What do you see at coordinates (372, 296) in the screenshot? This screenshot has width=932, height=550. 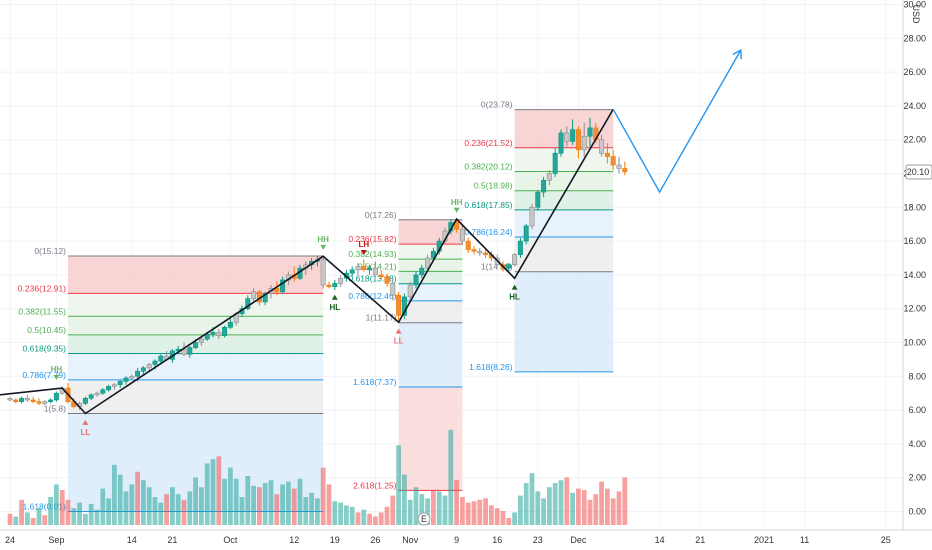 I see `fib-level-label: 0.786(12.46)` at bounding box center [372, 296].